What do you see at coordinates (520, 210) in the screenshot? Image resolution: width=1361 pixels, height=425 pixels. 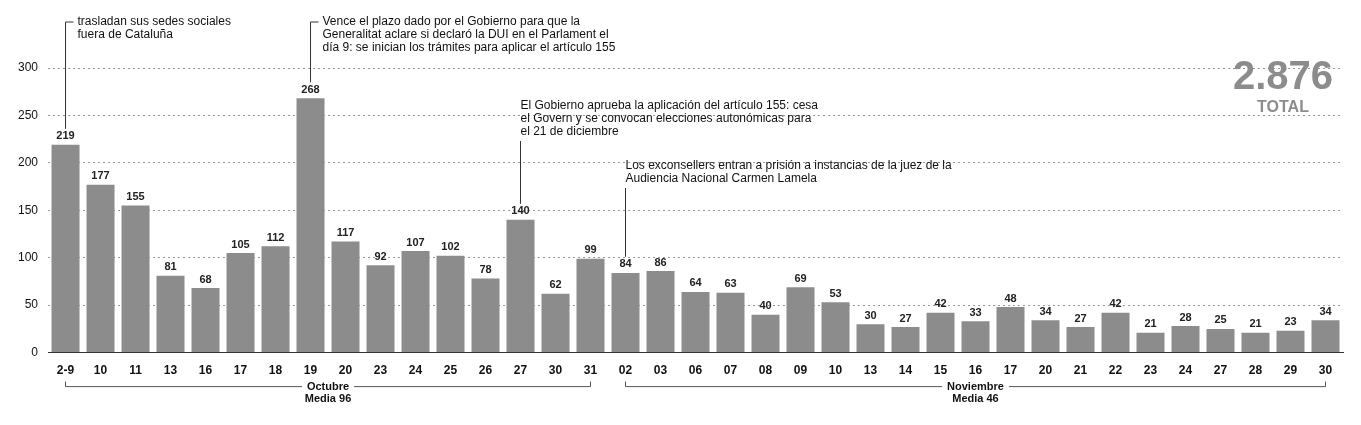 I see `data-label: 140` at bounding box center [520, 210].